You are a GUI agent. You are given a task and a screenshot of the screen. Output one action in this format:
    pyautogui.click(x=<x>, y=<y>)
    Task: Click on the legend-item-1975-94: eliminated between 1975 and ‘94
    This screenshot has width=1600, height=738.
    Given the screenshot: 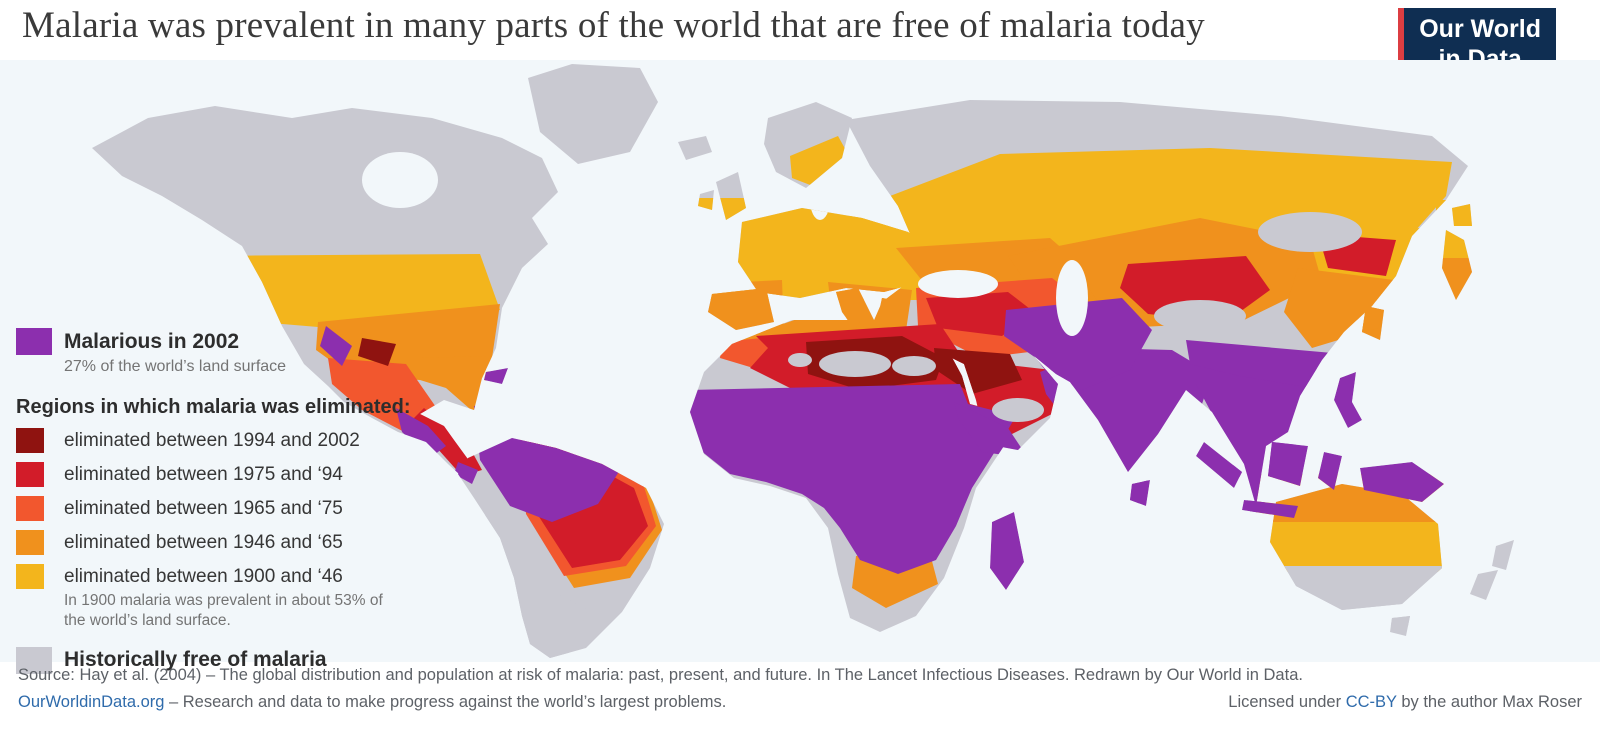 What is the action you would take?
    pyautogui.click(x=241, y=474)
    